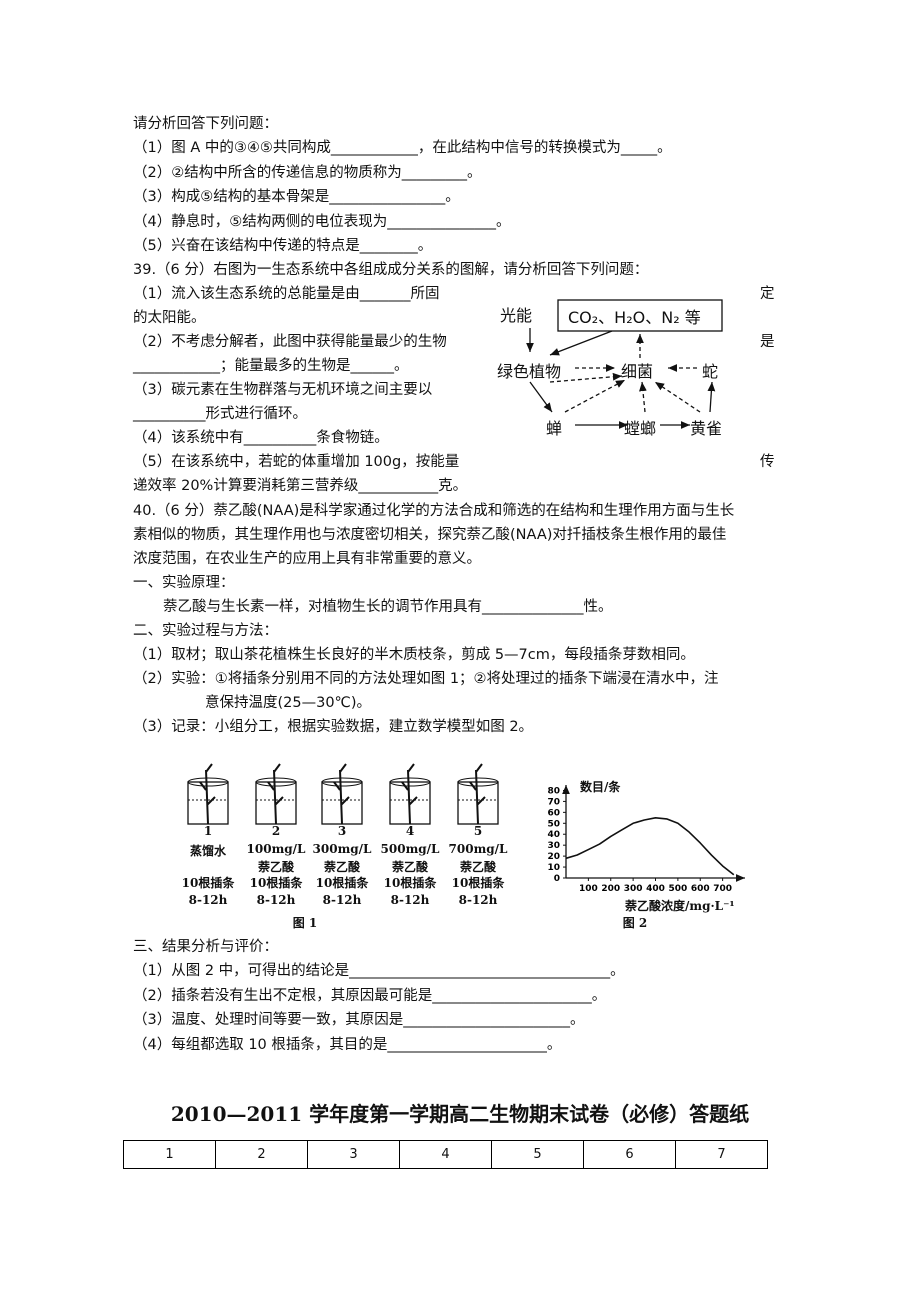  I want to click on text-line: 传, so click(767, 462).